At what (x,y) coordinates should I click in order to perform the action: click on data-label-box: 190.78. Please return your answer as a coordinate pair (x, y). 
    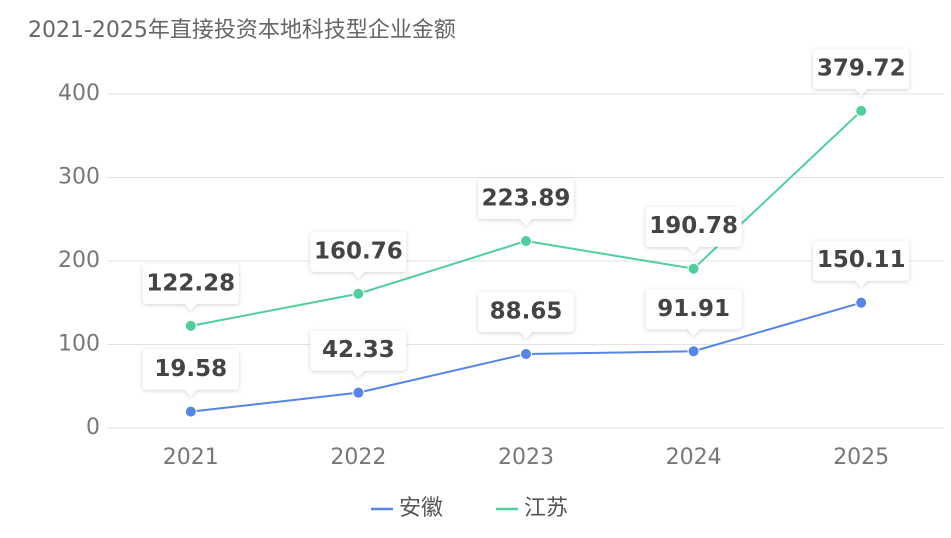
    Looking at the image, I should click on (693, 230).